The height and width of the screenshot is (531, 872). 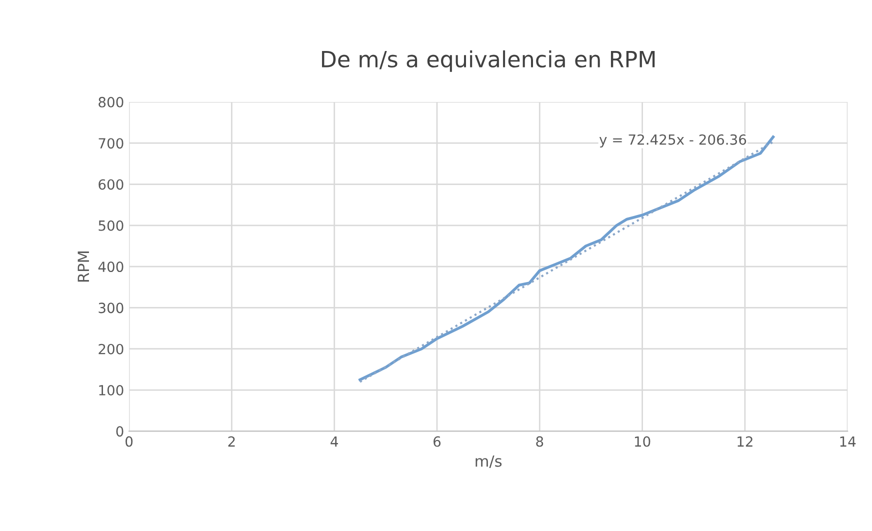 What do you see at coordinates (540, 441) in the screenshot?
I see `x-tick-label: 8` at bounding box center [540, 441].